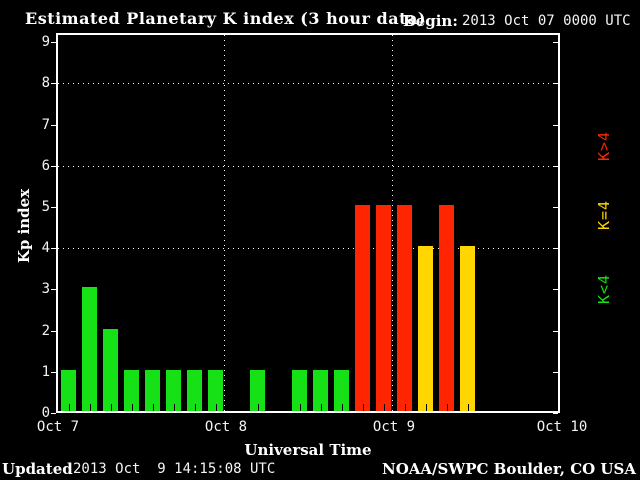 The width and height of the screenshot is (640, 480). What do you see at coordinates (562, 427) in the screenshot?
I see `x-day-label: Oct 10` at bounding box center [562, 427].